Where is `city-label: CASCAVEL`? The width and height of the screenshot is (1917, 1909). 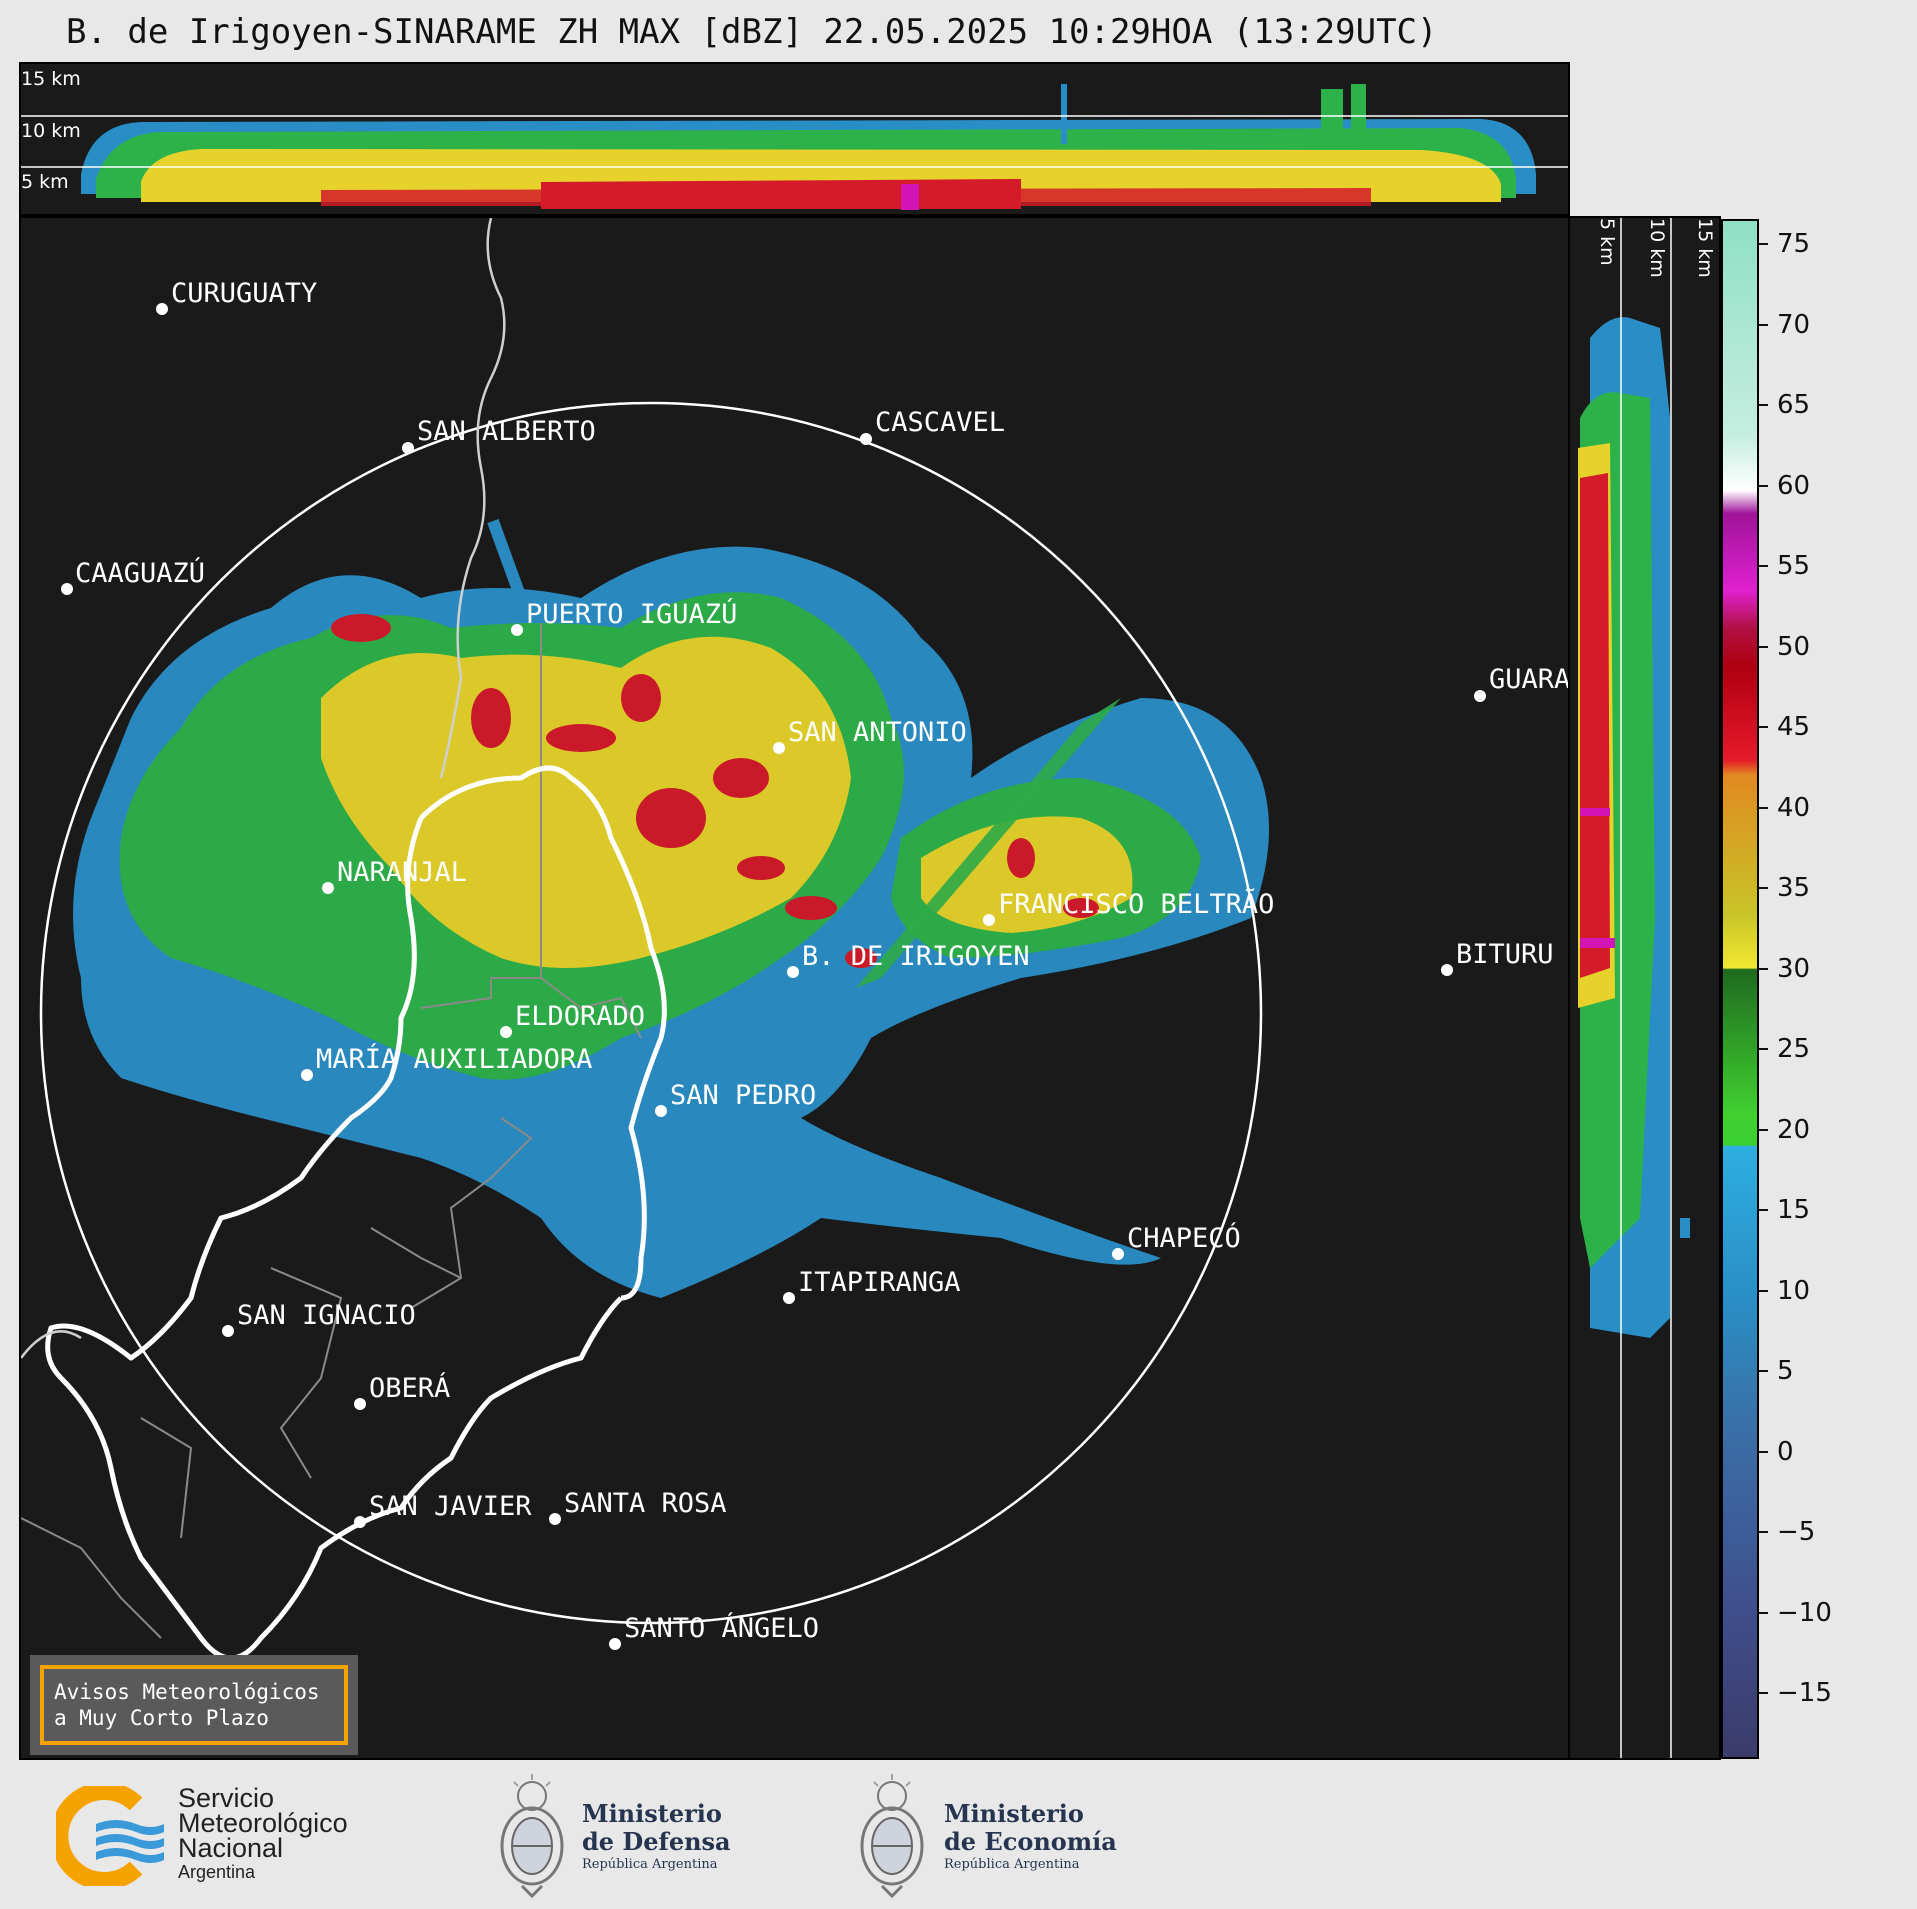
city-label: CASCAVEL is located at coordinates (940, 422).